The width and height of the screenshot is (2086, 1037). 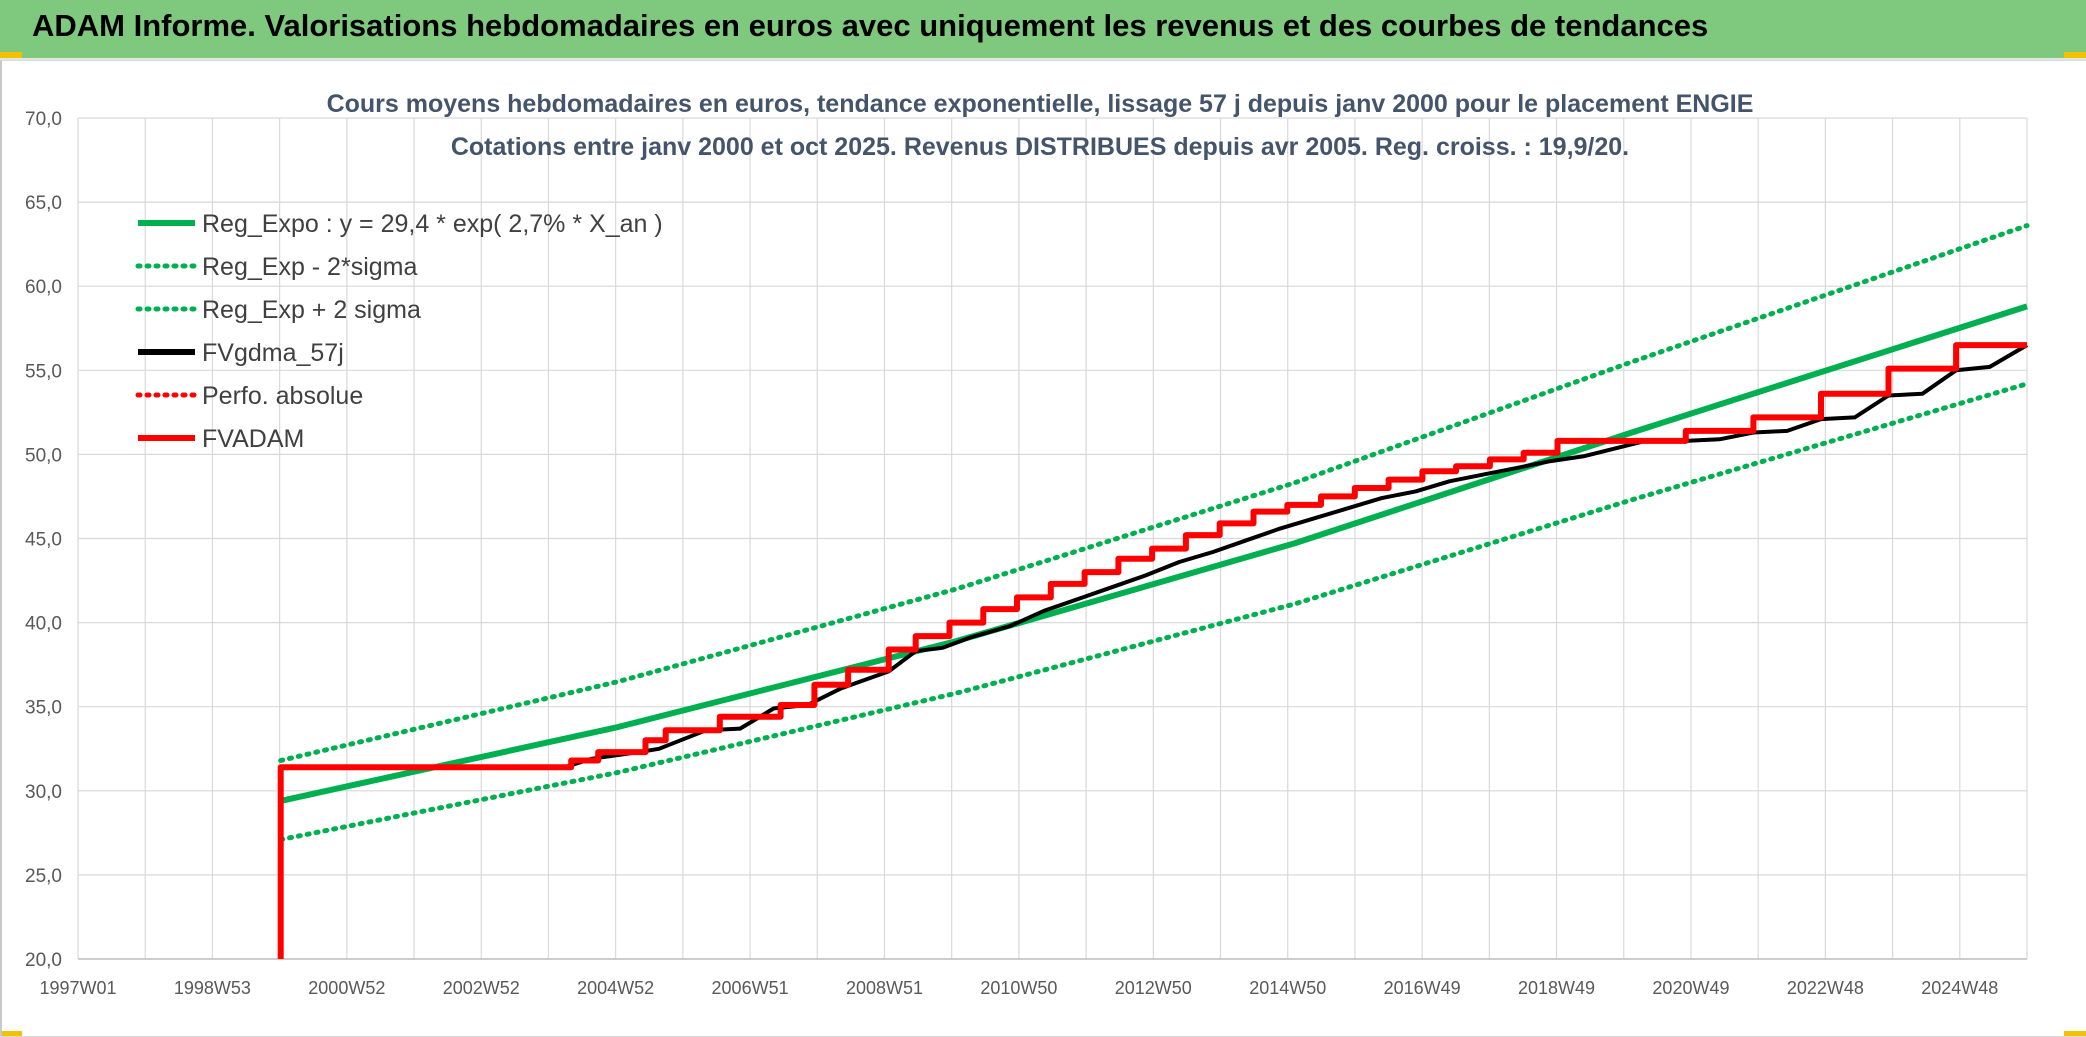 I want to click on x-tick-label: 2016W49, so click(x=1422, y=988).